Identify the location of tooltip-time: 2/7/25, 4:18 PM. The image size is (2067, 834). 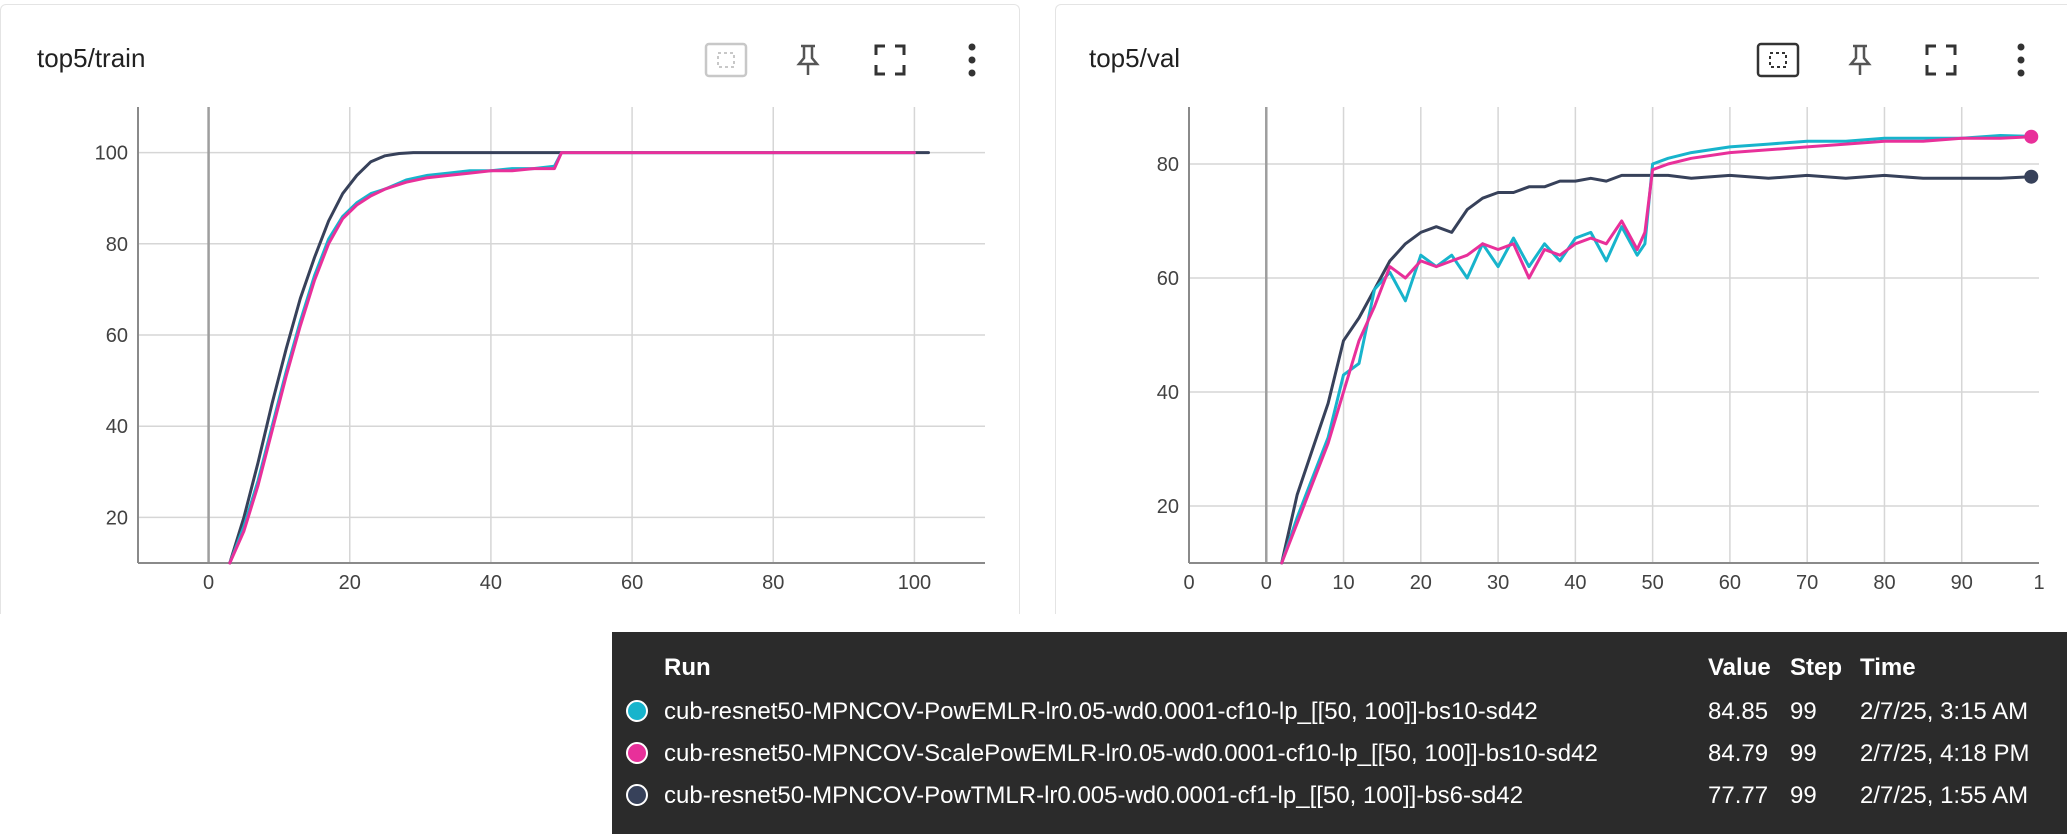
(1945, 753).